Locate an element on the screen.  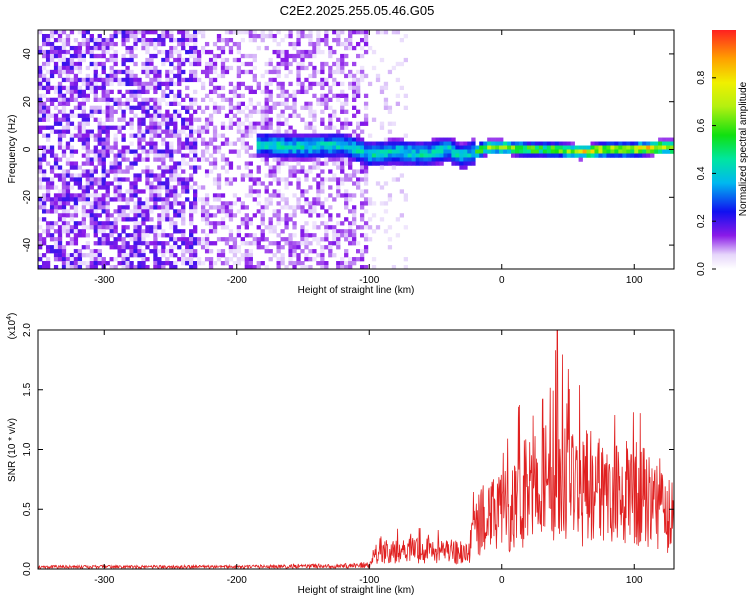
x-tick-label: -200 is located at coordinates (237, 580).